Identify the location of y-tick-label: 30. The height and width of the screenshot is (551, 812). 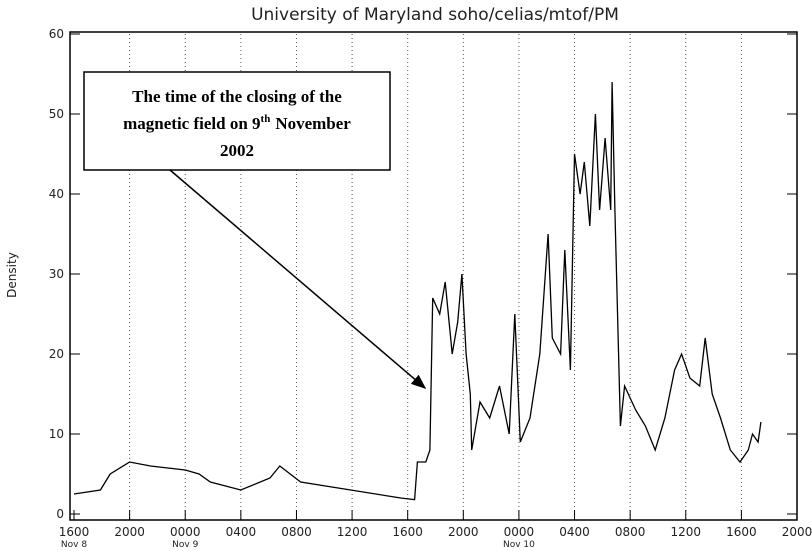
(56, 274).